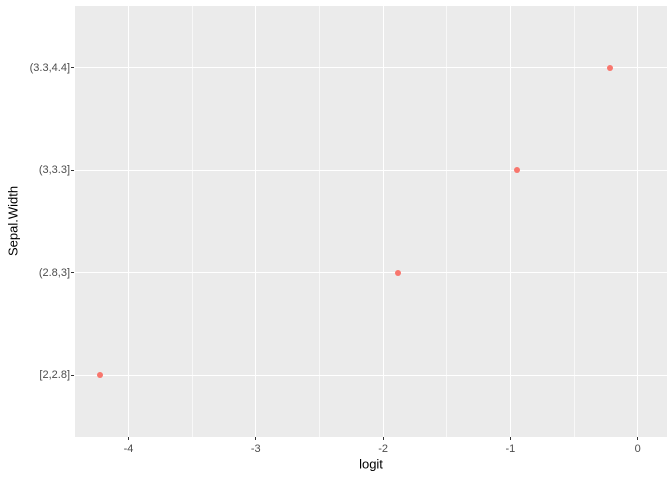  I want to click on y-tick-label: (3,3.3], so click(54, 170).